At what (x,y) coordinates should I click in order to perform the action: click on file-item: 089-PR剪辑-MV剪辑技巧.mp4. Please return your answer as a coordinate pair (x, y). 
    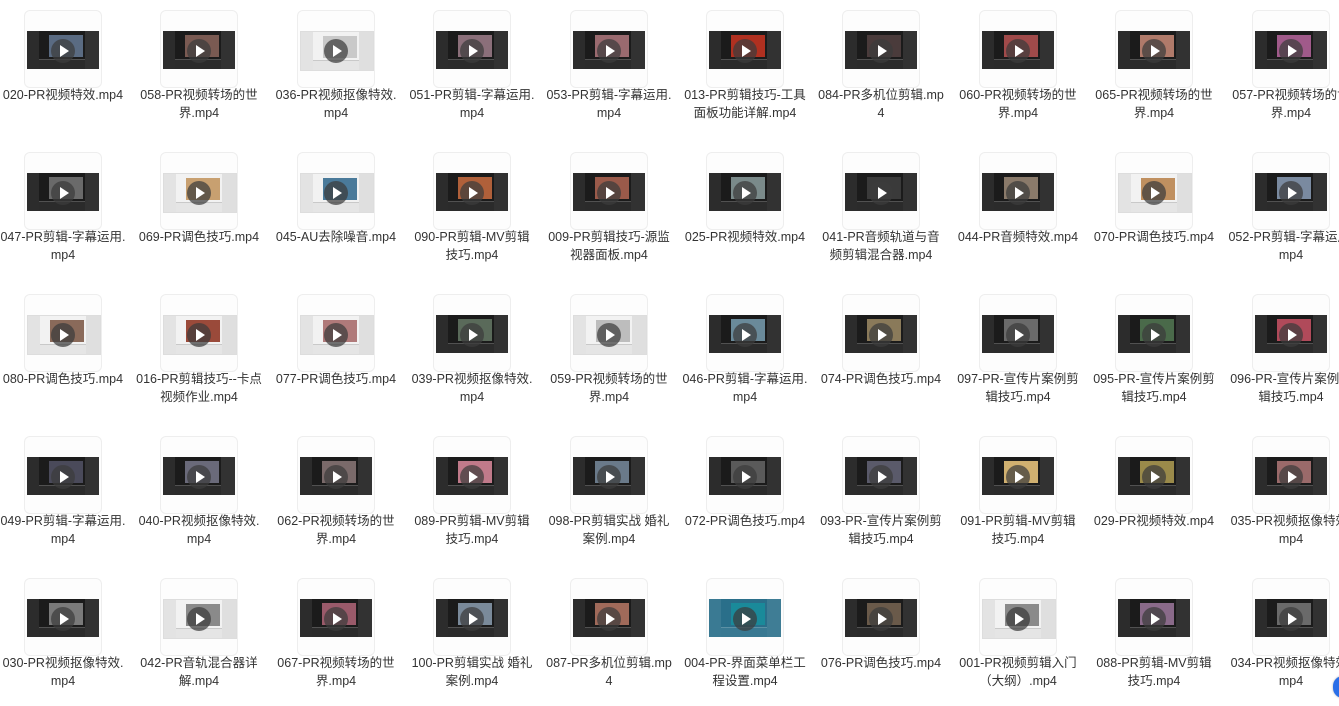
    Looking at the image, I should click on (472, 494).